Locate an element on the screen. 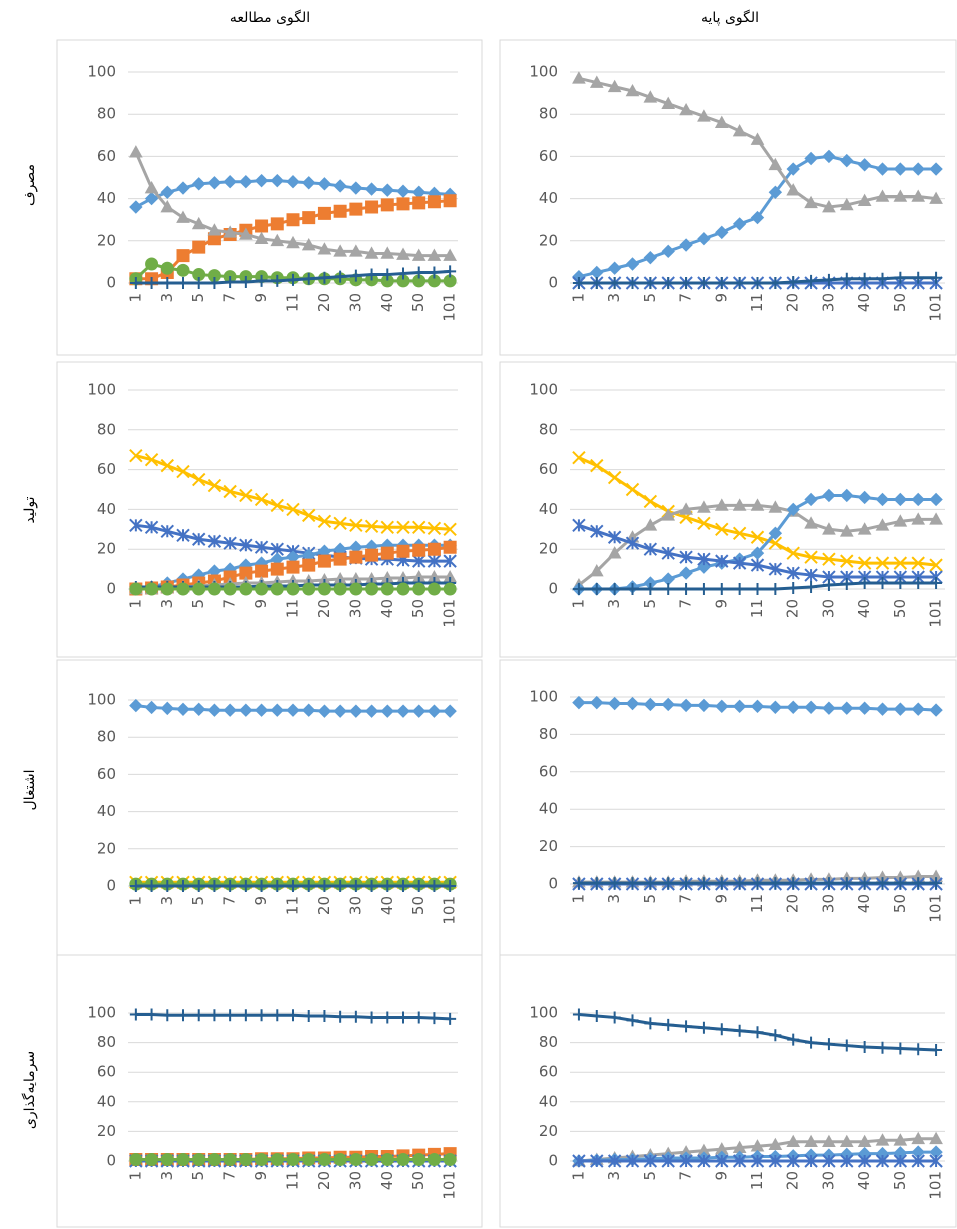  x-tick-label: 7 is located at coordinates (230, 604).